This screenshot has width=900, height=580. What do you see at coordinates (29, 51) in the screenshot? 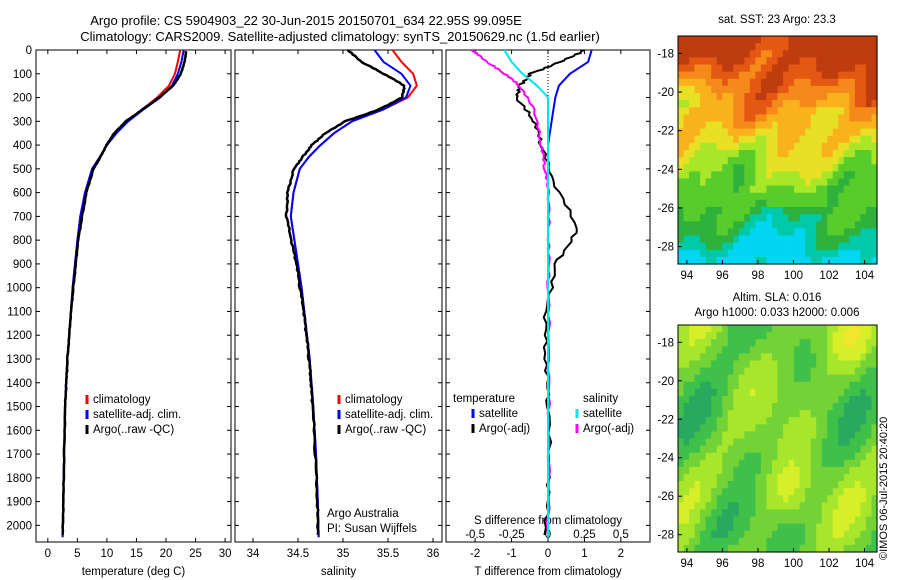
I see `temperature-ytick-label: 0` at bounding box center [29, 51].